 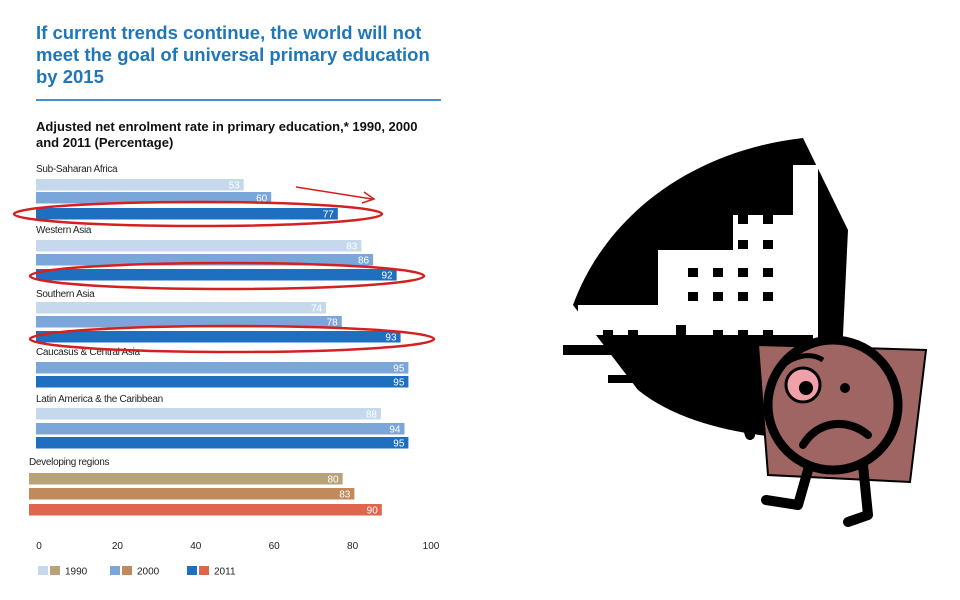 What do you see at coordinates (395, 430) in the screenshot?
I see `value-label: 94` at bounding box center [395, 430].